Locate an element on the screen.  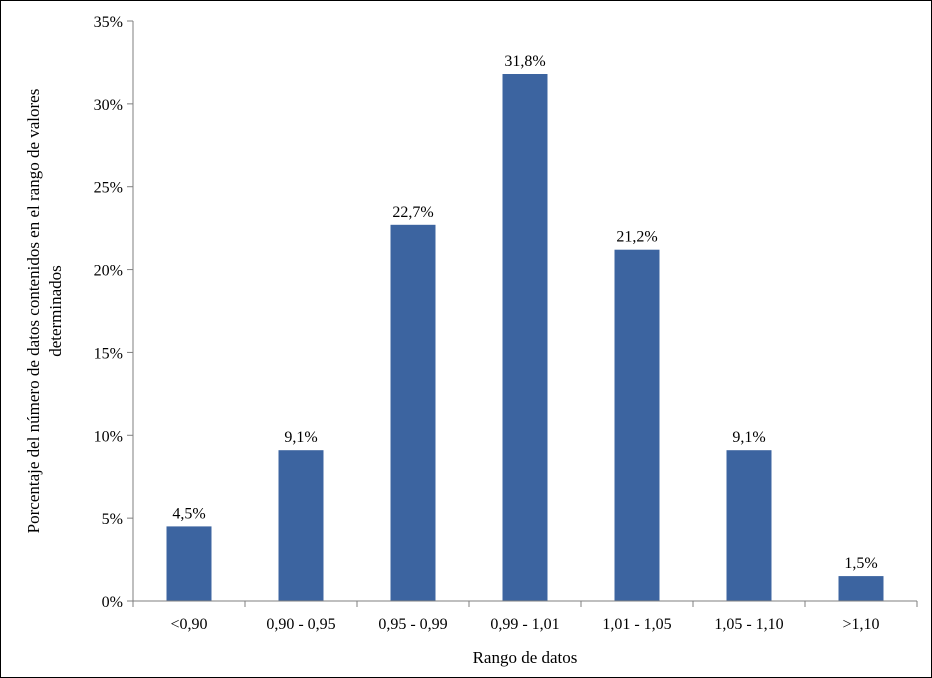
x-tick-label: <0,90 is located at coordinates (188, 624).